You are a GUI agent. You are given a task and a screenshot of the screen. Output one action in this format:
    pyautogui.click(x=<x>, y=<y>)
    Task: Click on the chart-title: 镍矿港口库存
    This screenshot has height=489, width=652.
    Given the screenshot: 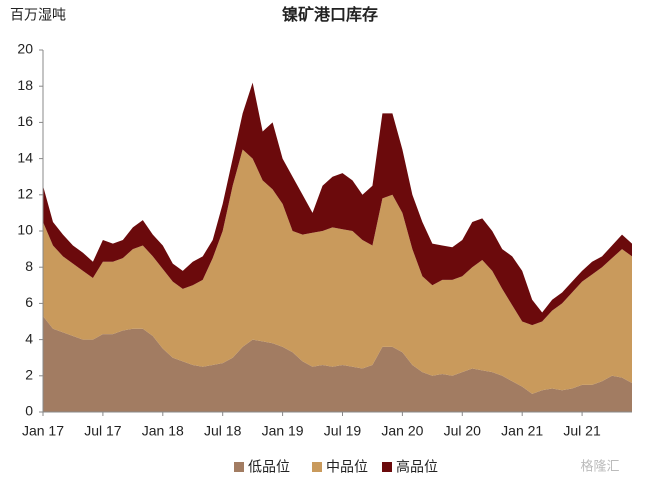 What is the action you would take?
    pyautogui.click(x=330, y=14)
    